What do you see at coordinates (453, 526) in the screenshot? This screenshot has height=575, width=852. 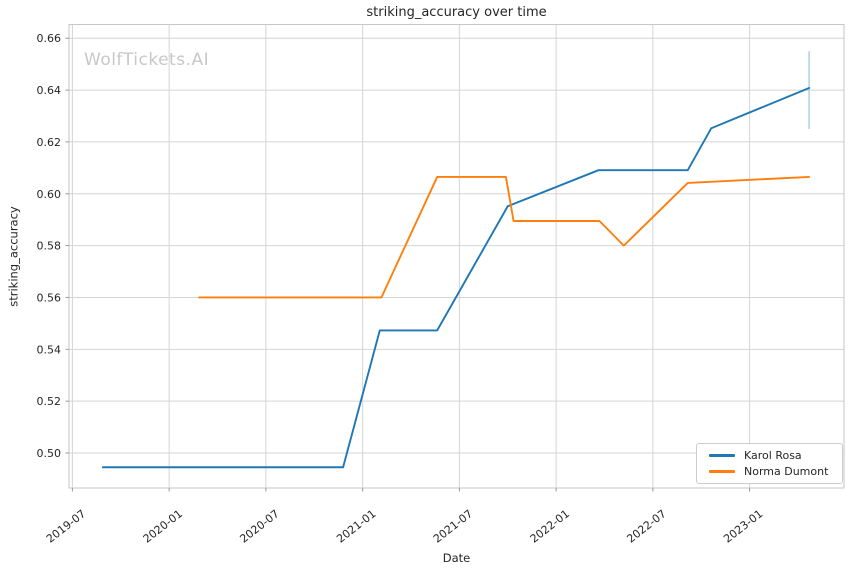 I see `x-tick-label: 2021-07` at bounding box center [453, 526].